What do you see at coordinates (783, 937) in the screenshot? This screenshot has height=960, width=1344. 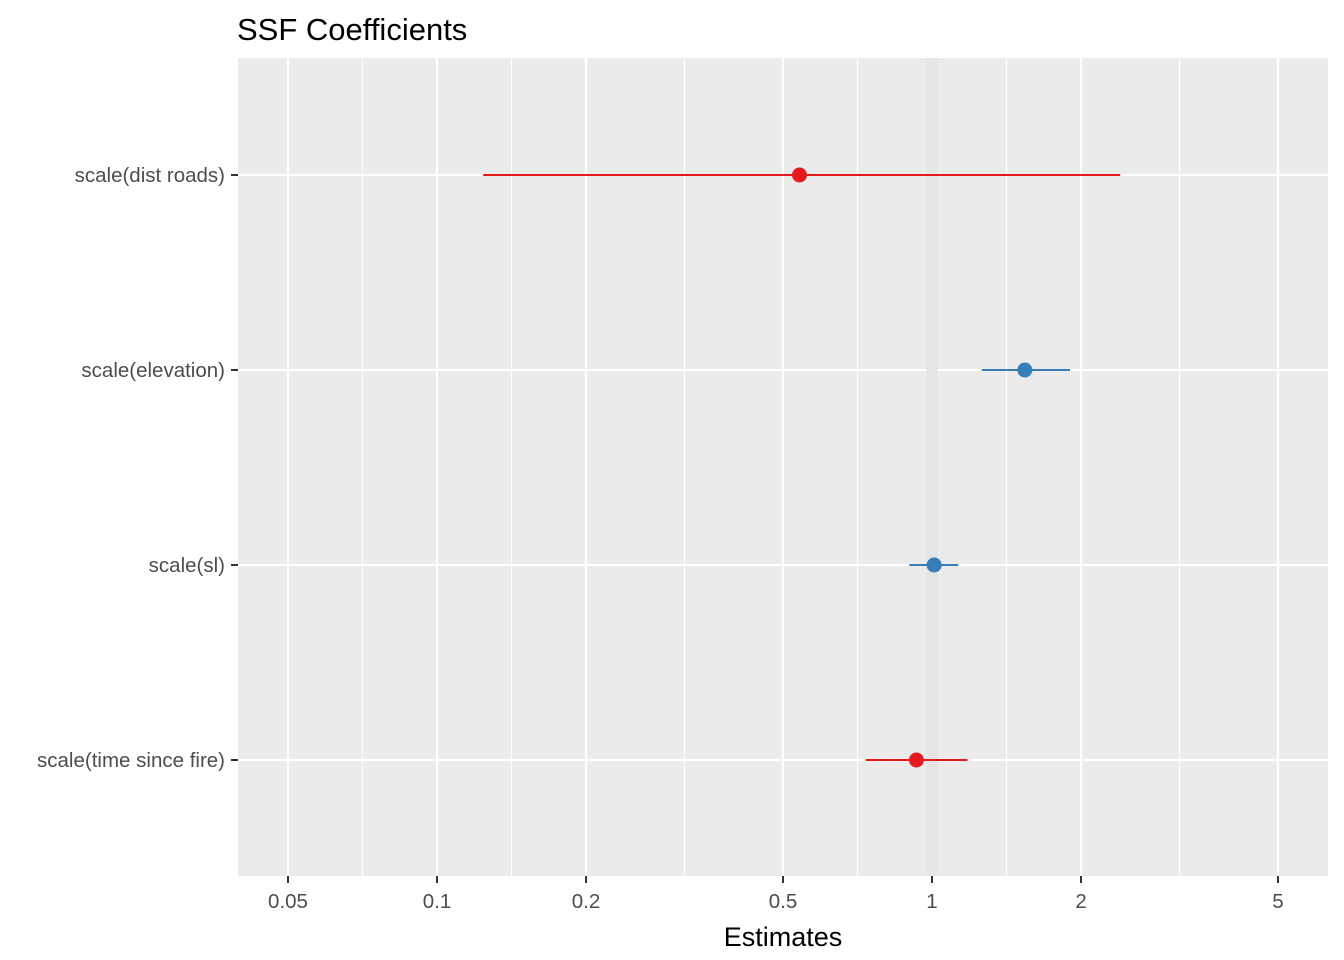 I see `x-axis-label: Estimates` at bounding box center [783, 937].